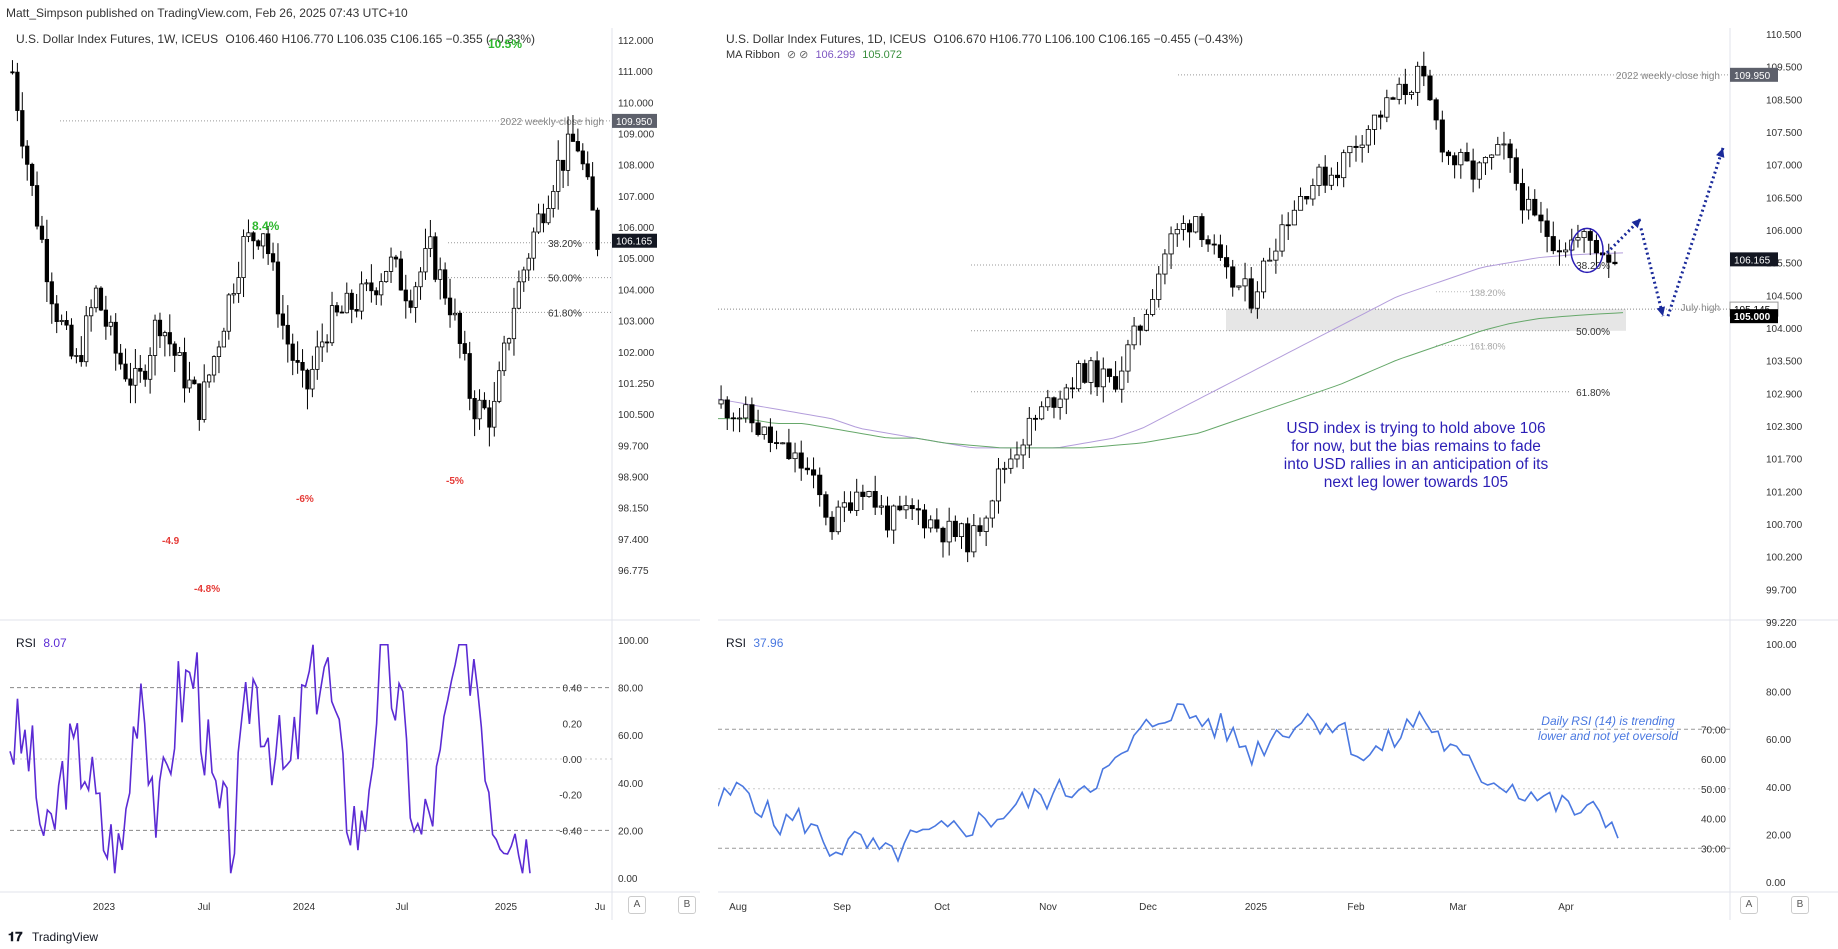  What do you see at coordinates (552, 122) in the screenshot?
I see `left-weekly-high-label: 2022 weekly-close high` at bounding box center [552, 122].